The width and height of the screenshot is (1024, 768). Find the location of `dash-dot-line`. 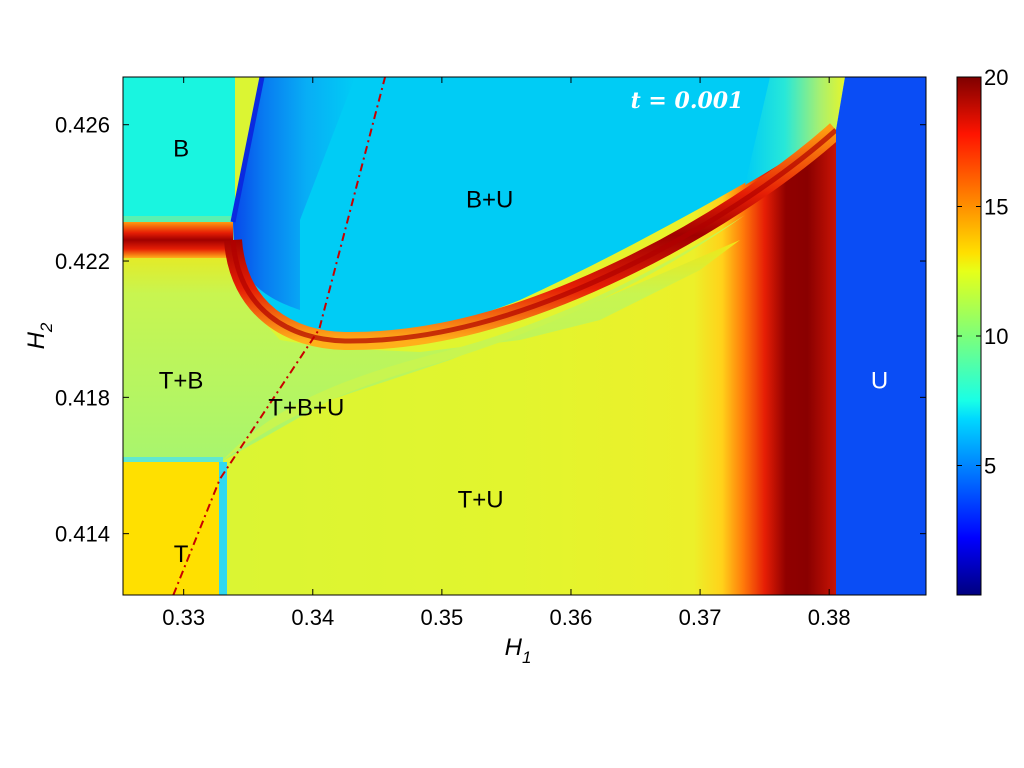

dash-dot-line is located at coordinates (279, 336).